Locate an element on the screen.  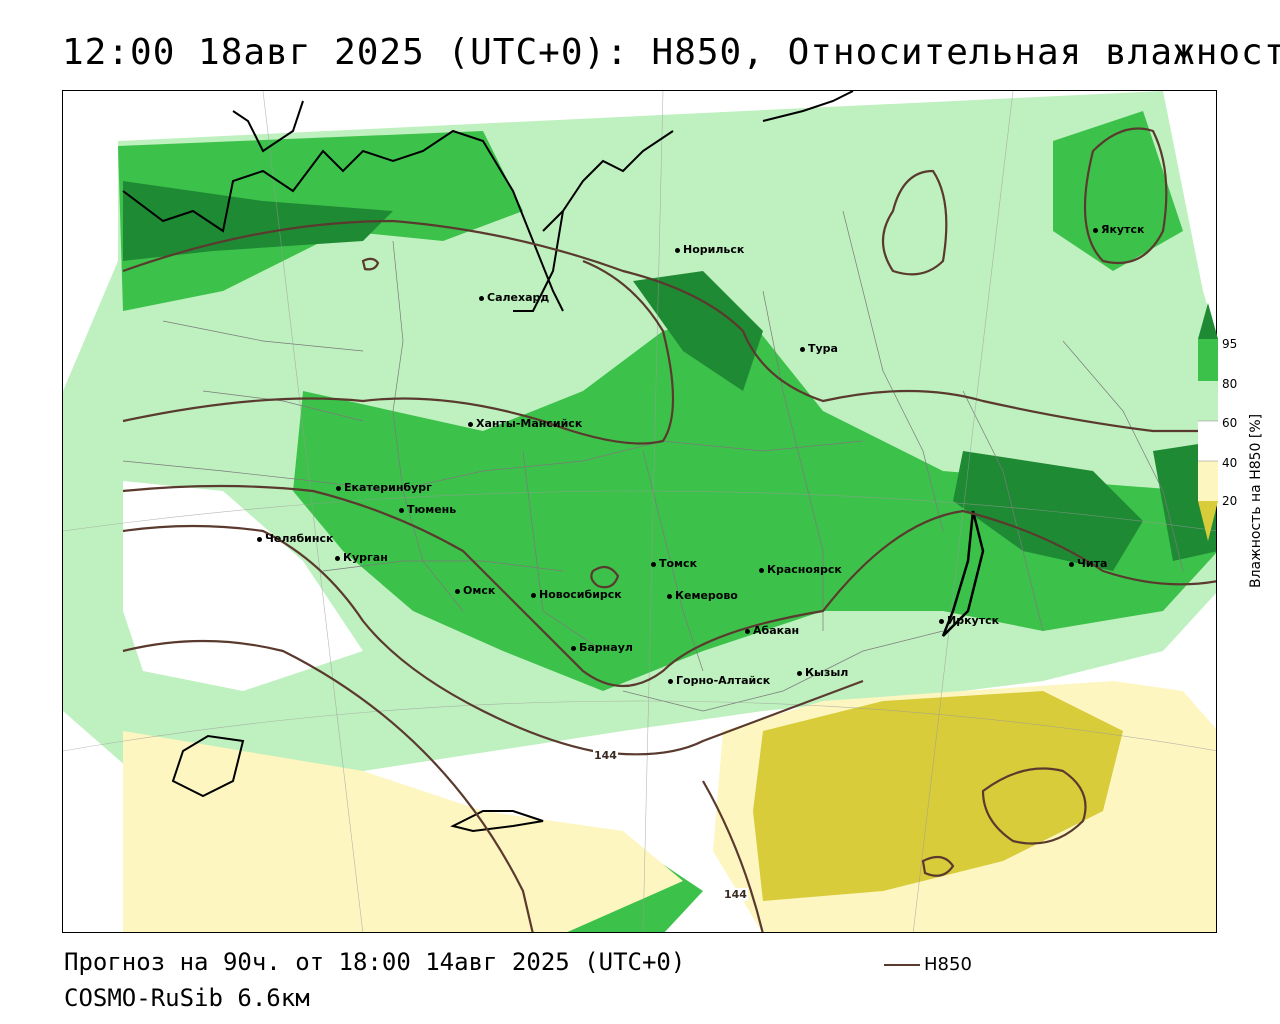
colorbar-tick: 40 is located at coordinates (1230, 463).